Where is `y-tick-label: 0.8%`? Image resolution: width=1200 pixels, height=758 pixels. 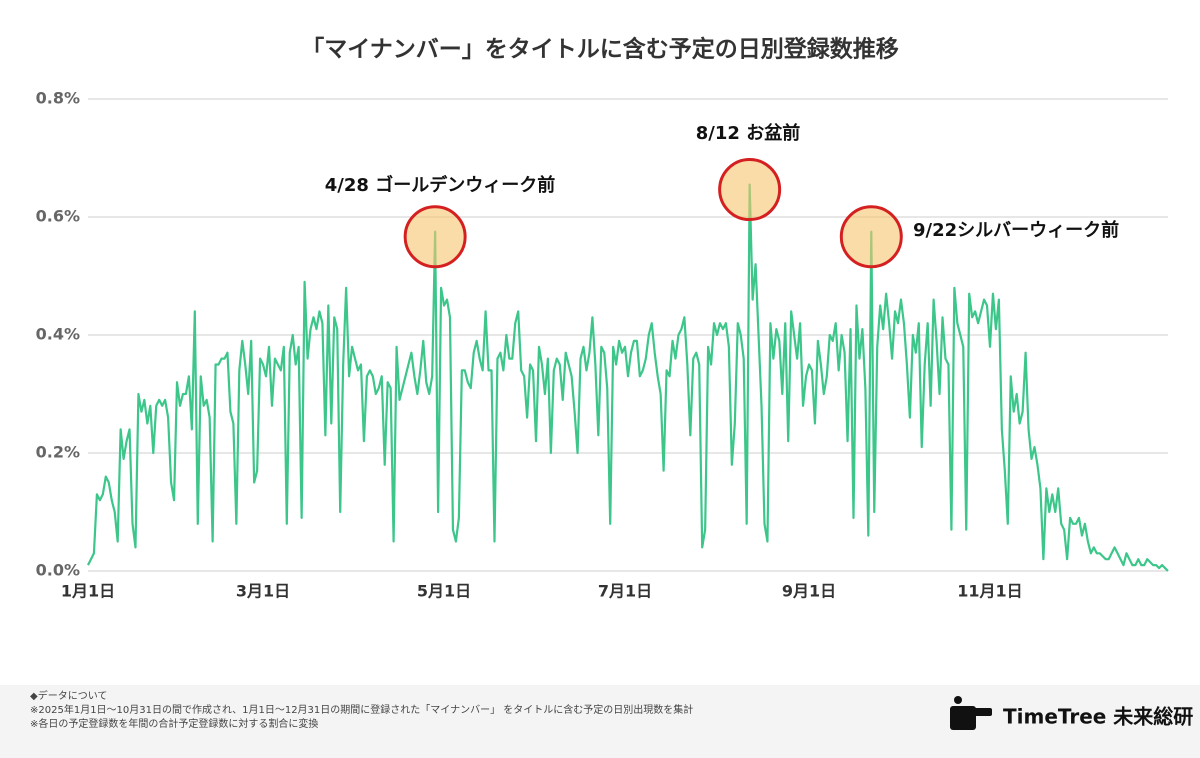 y-tick-label: 0.8% is located at coordinates (58, 98).